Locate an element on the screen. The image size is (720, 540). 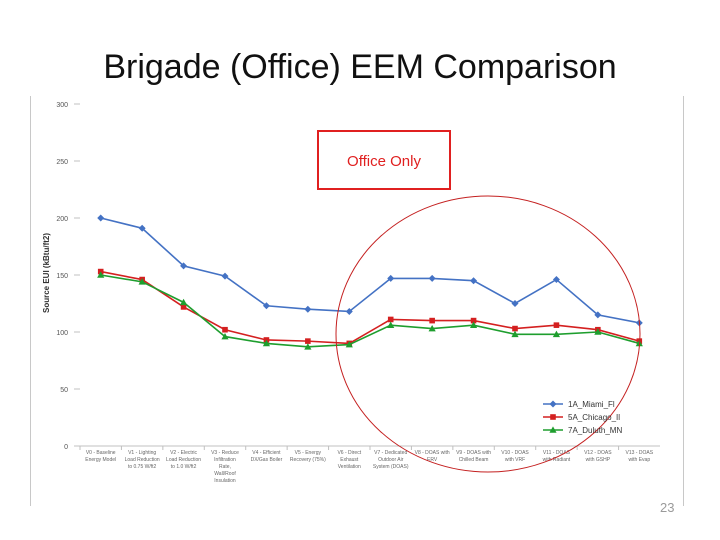
series-7A_Duluth_MN is located at coordinates (370, 310).